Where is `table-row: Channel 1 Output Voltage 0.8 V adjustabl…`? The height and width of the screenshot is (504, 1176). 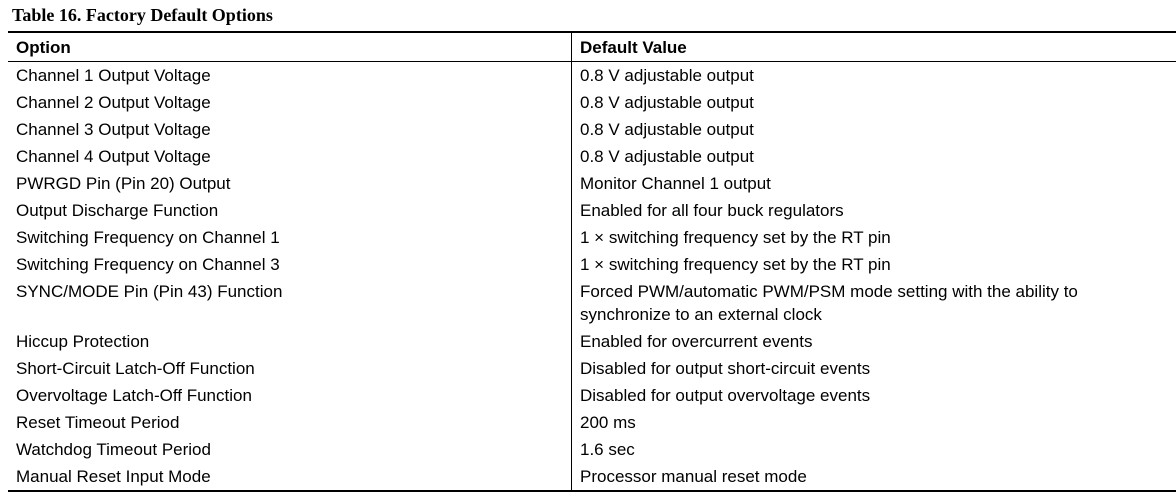
table-row: Channel 1 Output Voltage 0.8 V adjustabl… is located at coordinates (592, 75).